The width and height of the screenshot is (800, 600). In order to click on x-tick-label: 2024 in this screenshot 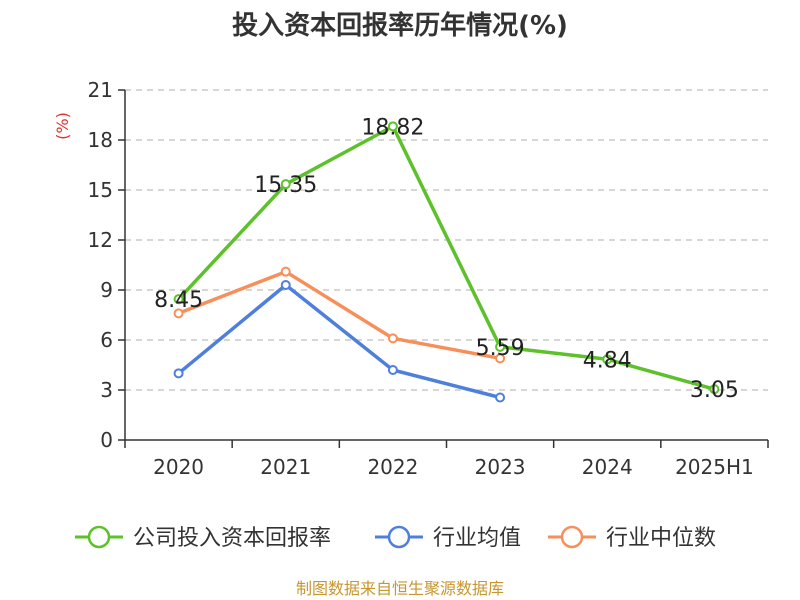, I will do `click(607, 467)`.